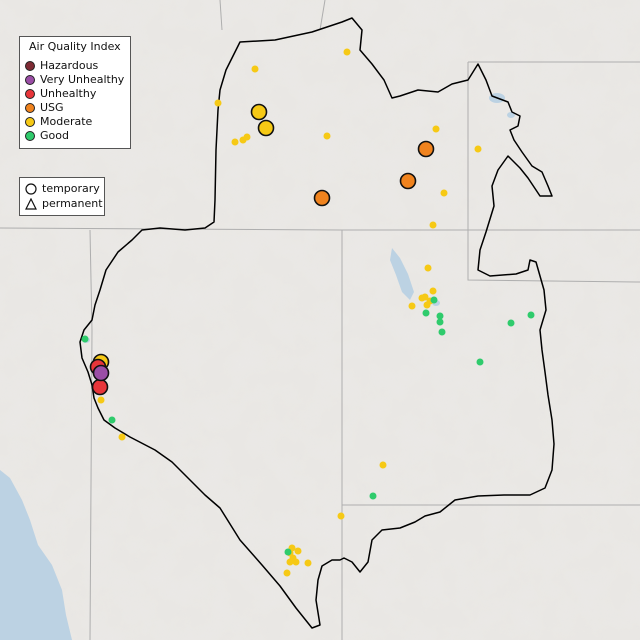 The width and height of the screenshot is (640, 640). Describe the element at coordinates (54, 135) in the screenshot. I see `legend-label: Good` at that location.